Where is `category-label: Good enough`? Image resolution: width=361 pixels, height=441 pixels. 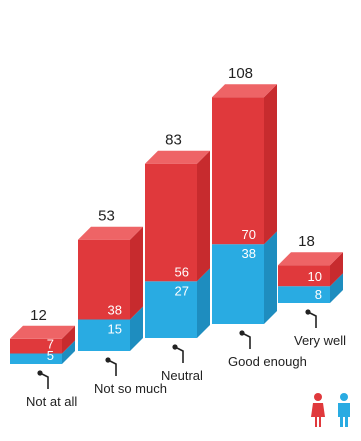
category-label: Good enough is located at coordinates (267, 361).